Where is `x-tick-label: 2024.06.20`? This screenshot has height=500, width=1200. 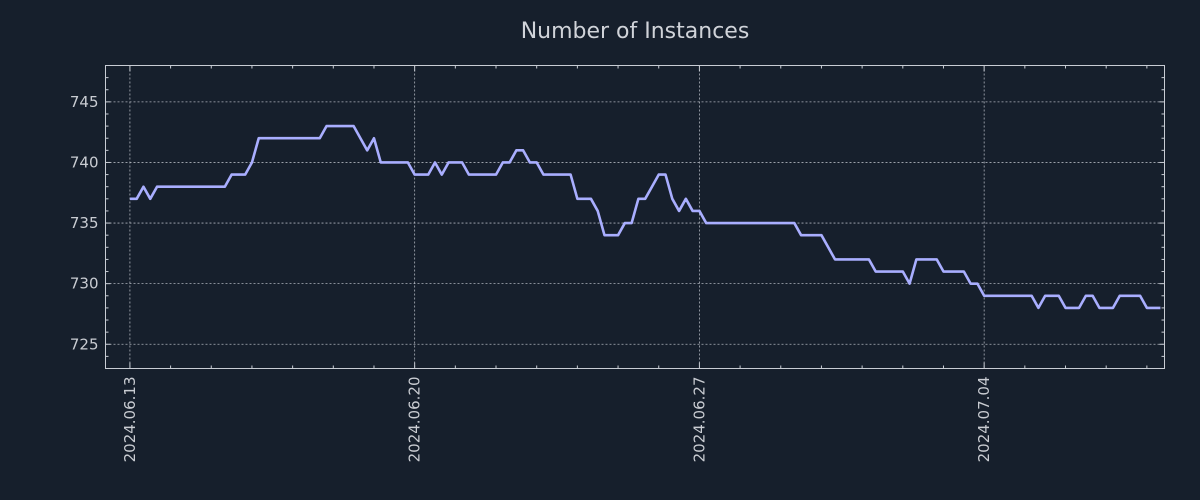 x-tick-label: 2024.06.20 is located at coordinates (415, 420).